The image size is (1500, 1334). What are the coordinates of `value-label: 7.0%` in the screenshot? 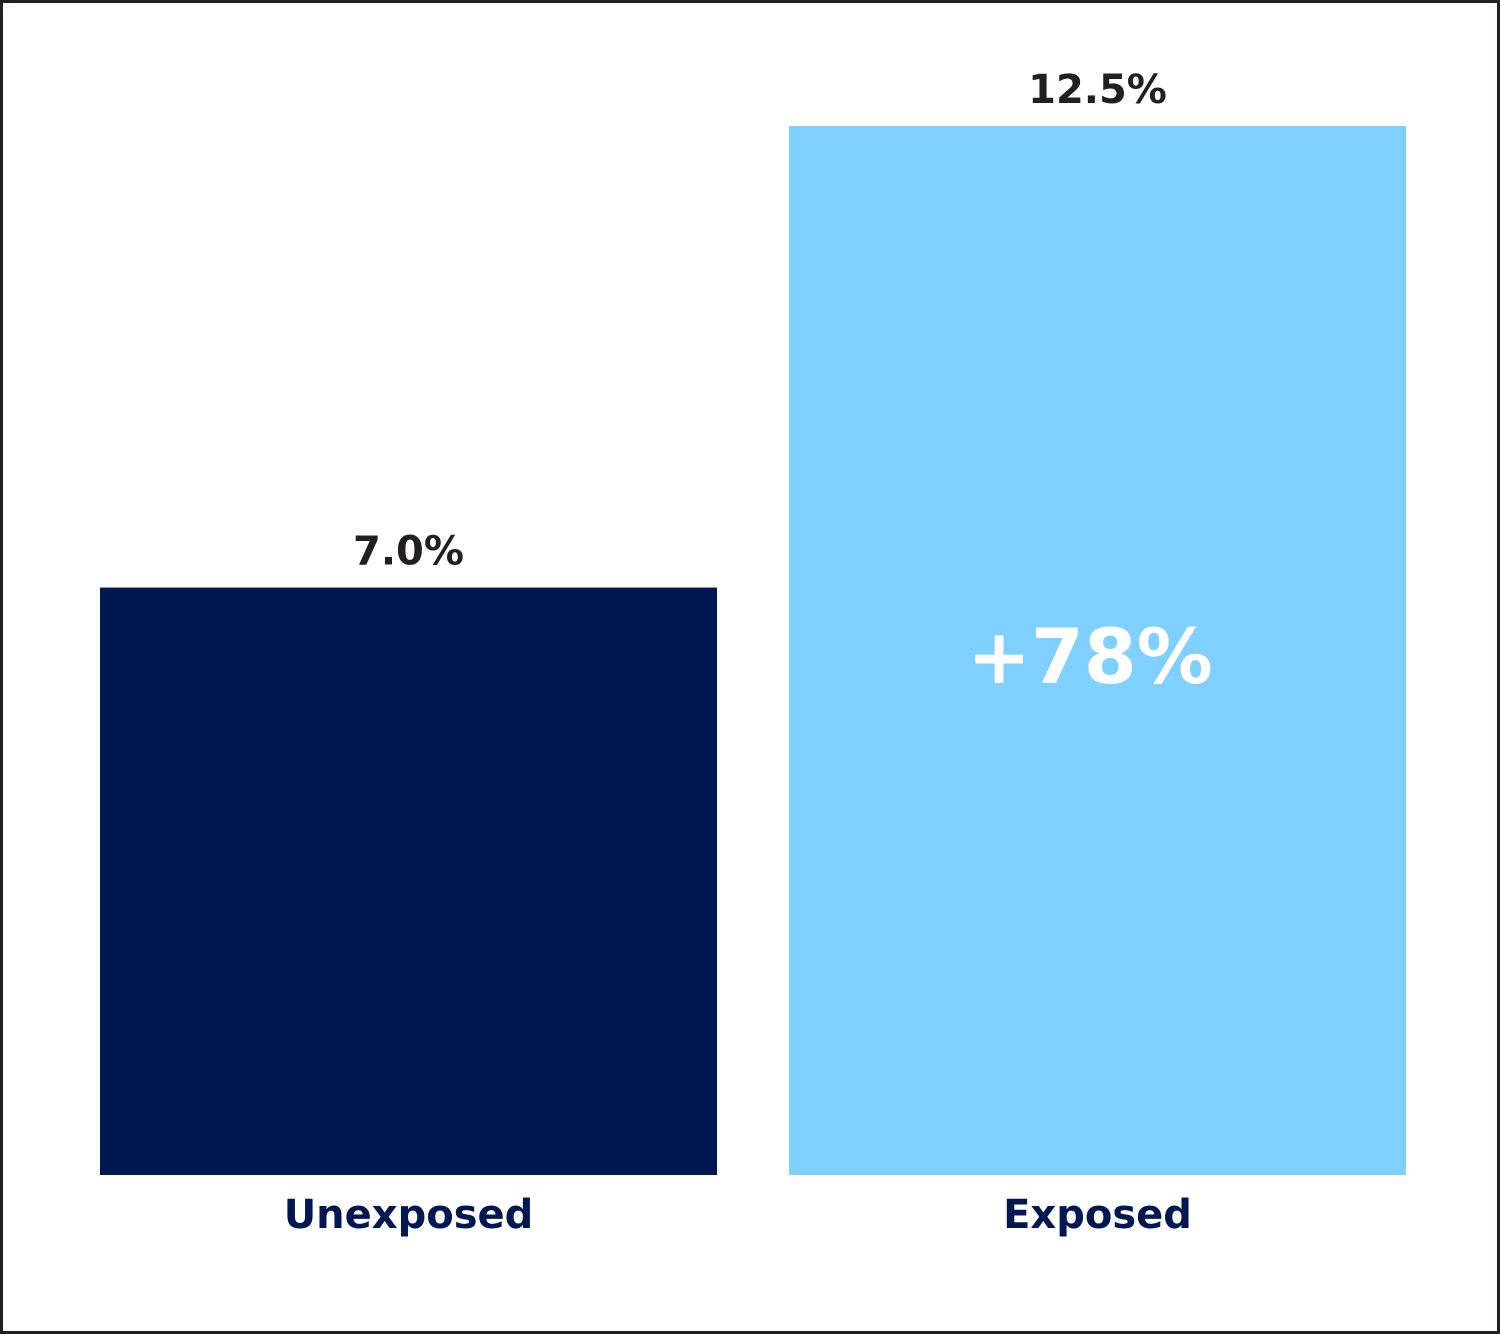 It's located at (408, 552).